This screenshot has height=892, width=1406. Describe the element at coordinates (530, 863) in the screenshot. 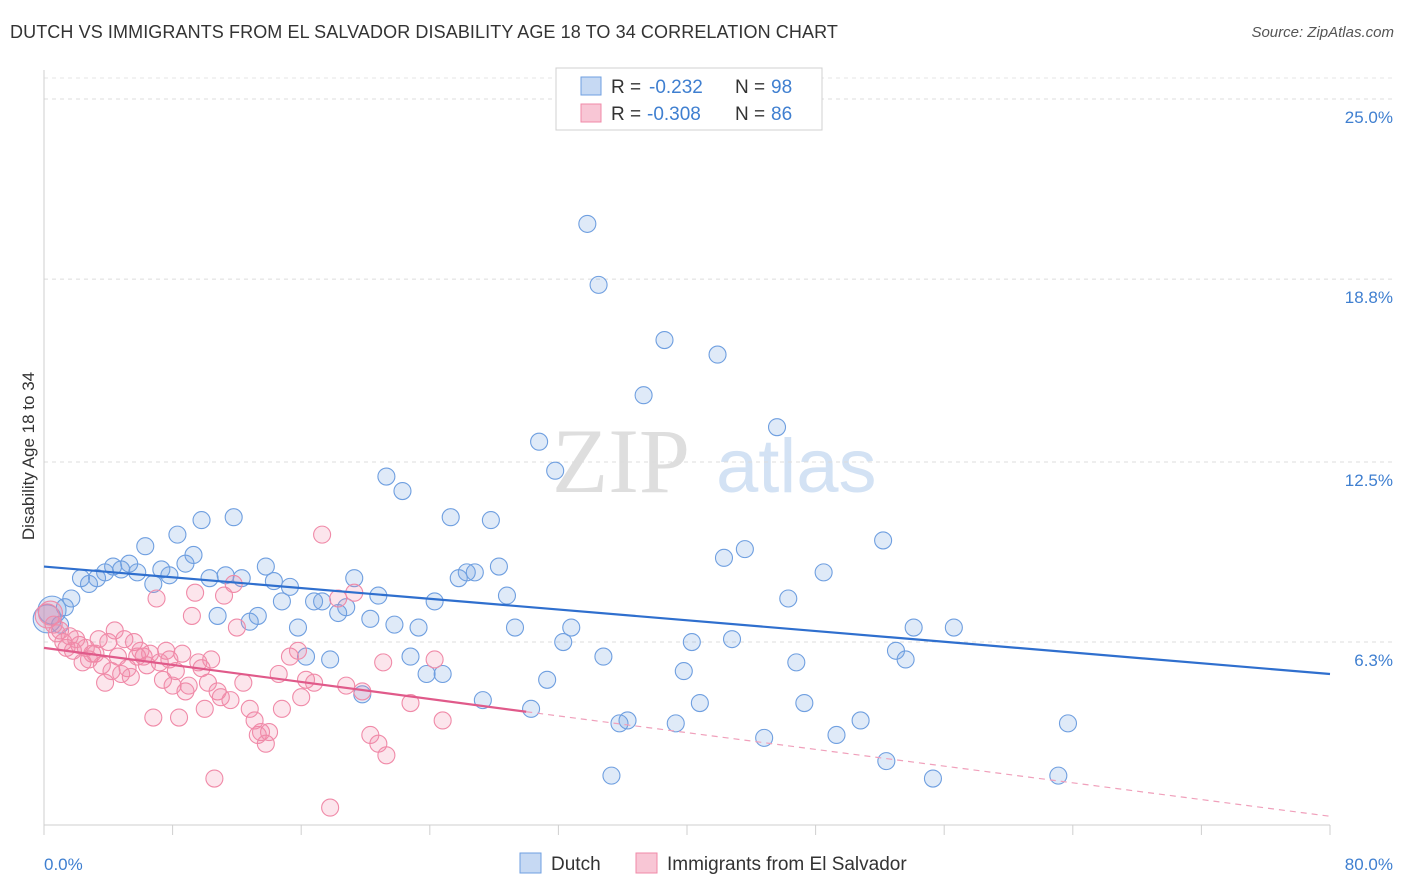

I see `series-legend-swatch-dutch` at that location.